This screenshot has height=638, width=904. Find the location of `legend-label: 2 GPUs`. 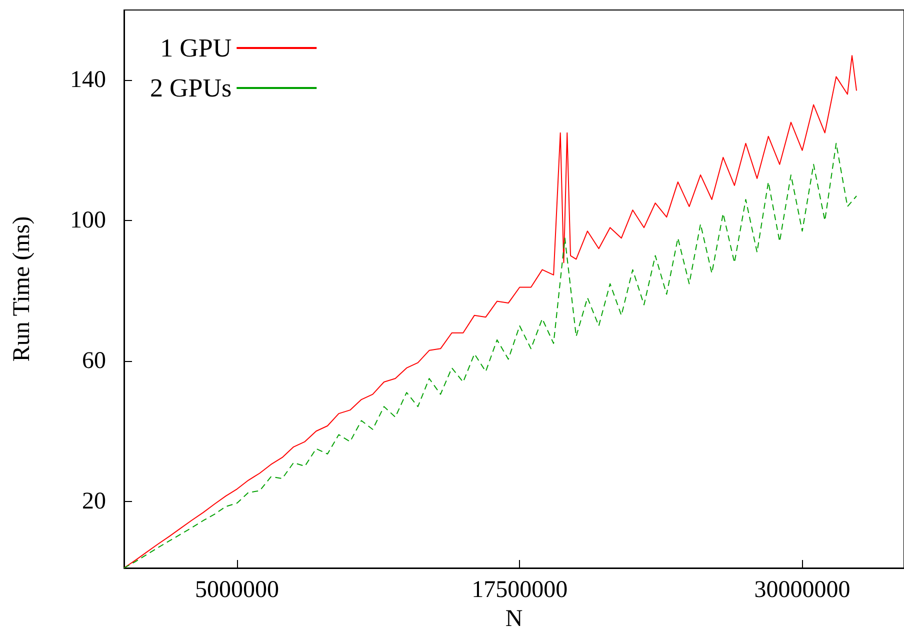

legend-label: 2 GPUs is located at coordinates (191, 88).